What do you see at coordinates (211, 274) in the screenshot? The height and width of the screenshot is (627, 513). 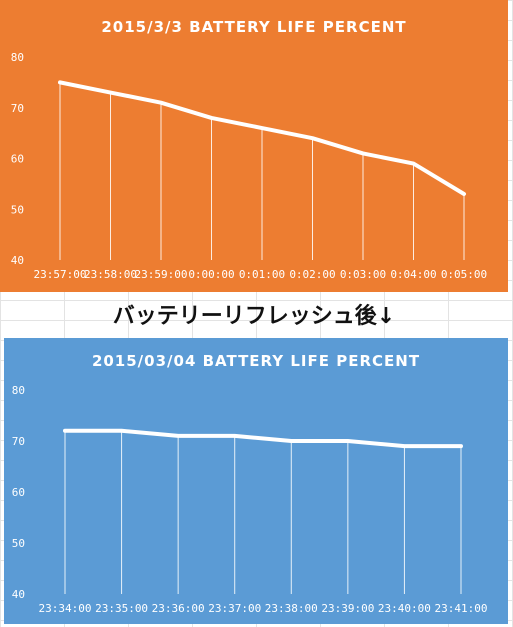 I see `x-tick-label: 0:00:00` at bounding box center [211, 274].